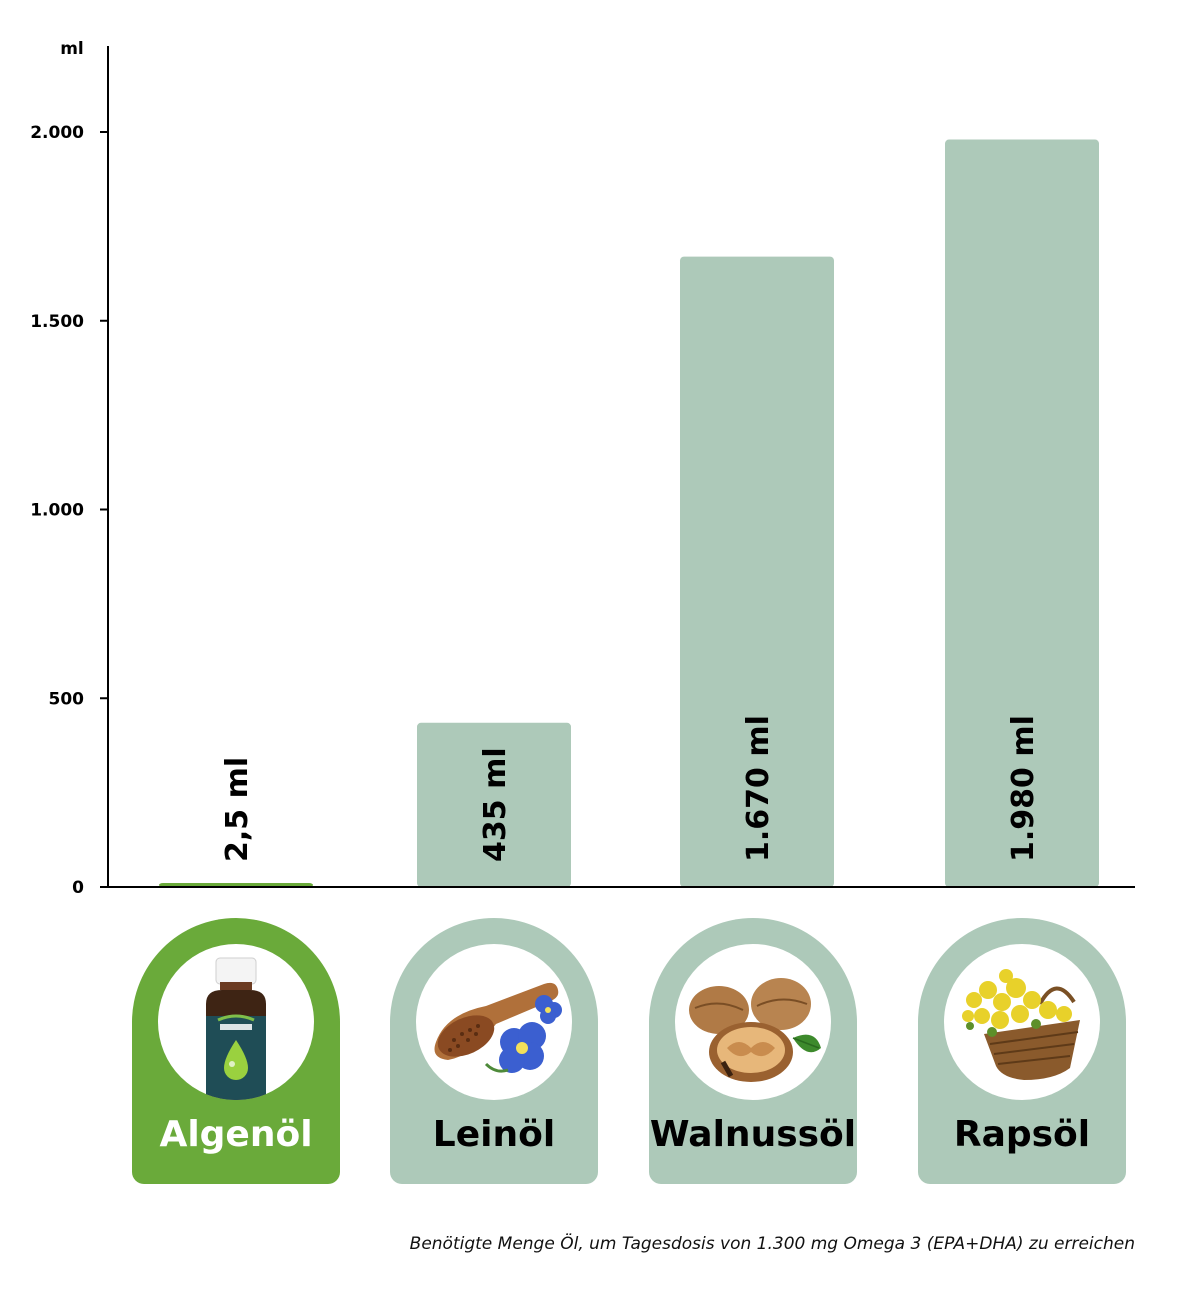  What do you see at coordinates (57, 322) in the screenshot?
I see `y-tick-label: 1.500` at bounding box center [57, 322].